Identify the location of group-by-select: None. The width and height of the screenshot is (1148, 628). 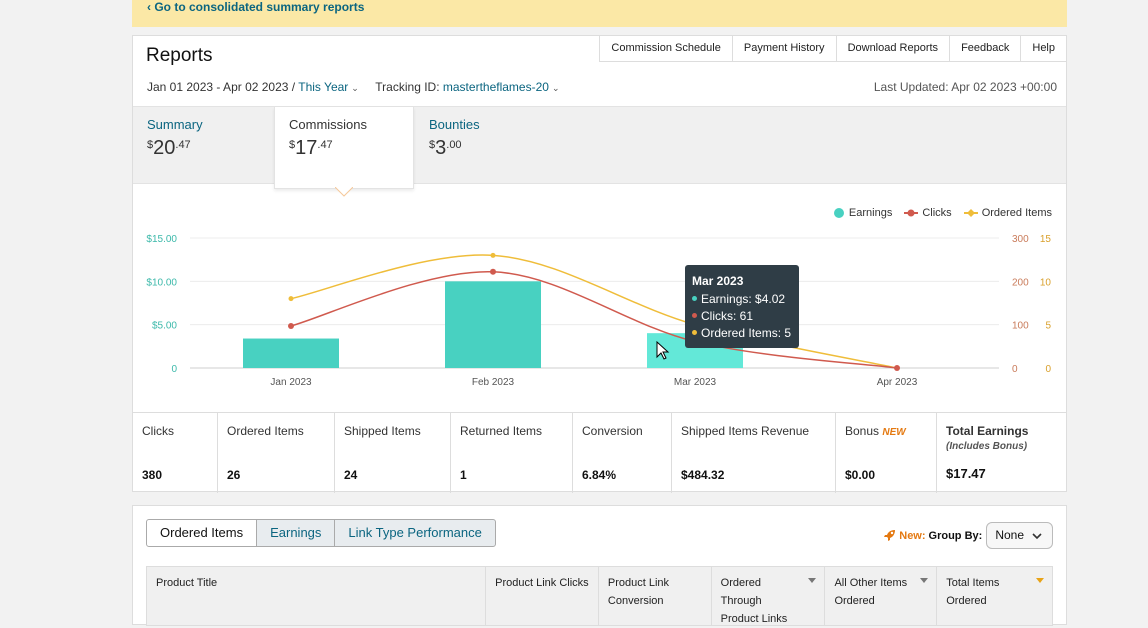
(1019, 535).